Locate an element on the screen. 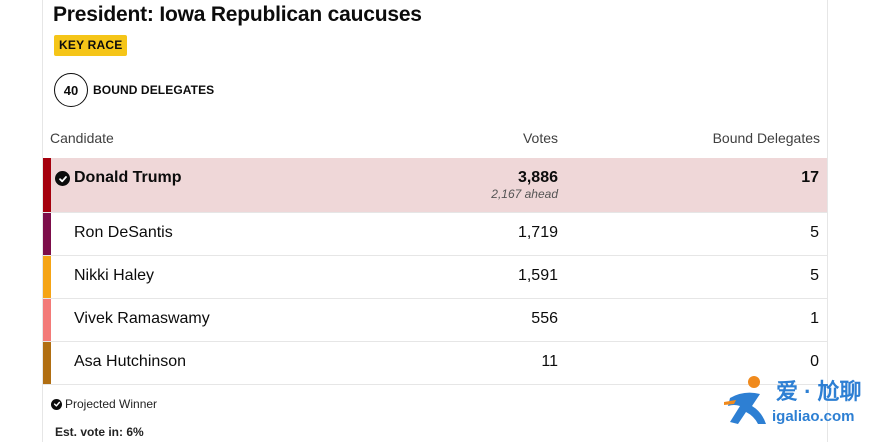 This screenshot has width=885, height=442. candidate-row-desantis: Ron DeSantis 1,719 5 is located at coordinates (435, 234).